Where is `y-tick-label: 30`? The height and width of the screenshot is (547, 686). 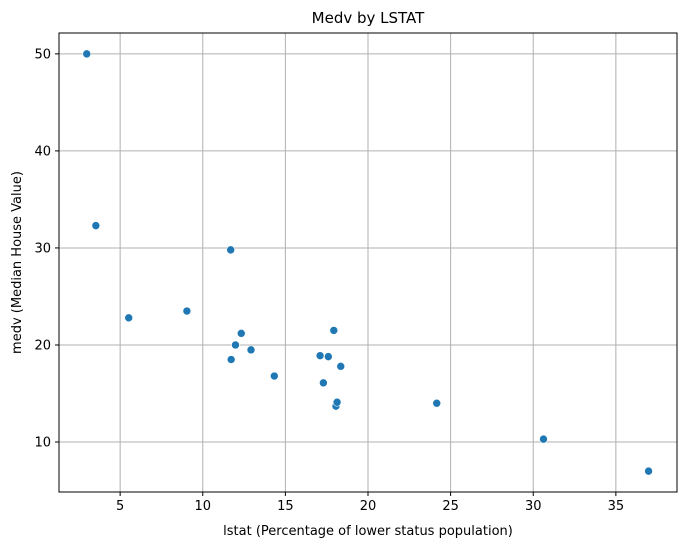
y-tick-label: 30 is located at coordinates (42, 248).